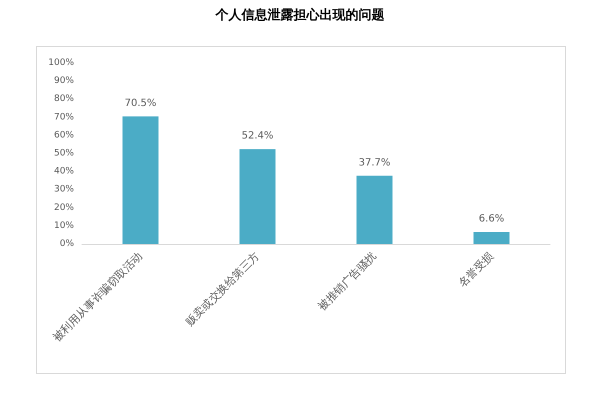  Describe the element at coordinates (98, 296) in the screenshot. I see `x-tick-label: 被利用从事诈骗窃取活动` at that location.